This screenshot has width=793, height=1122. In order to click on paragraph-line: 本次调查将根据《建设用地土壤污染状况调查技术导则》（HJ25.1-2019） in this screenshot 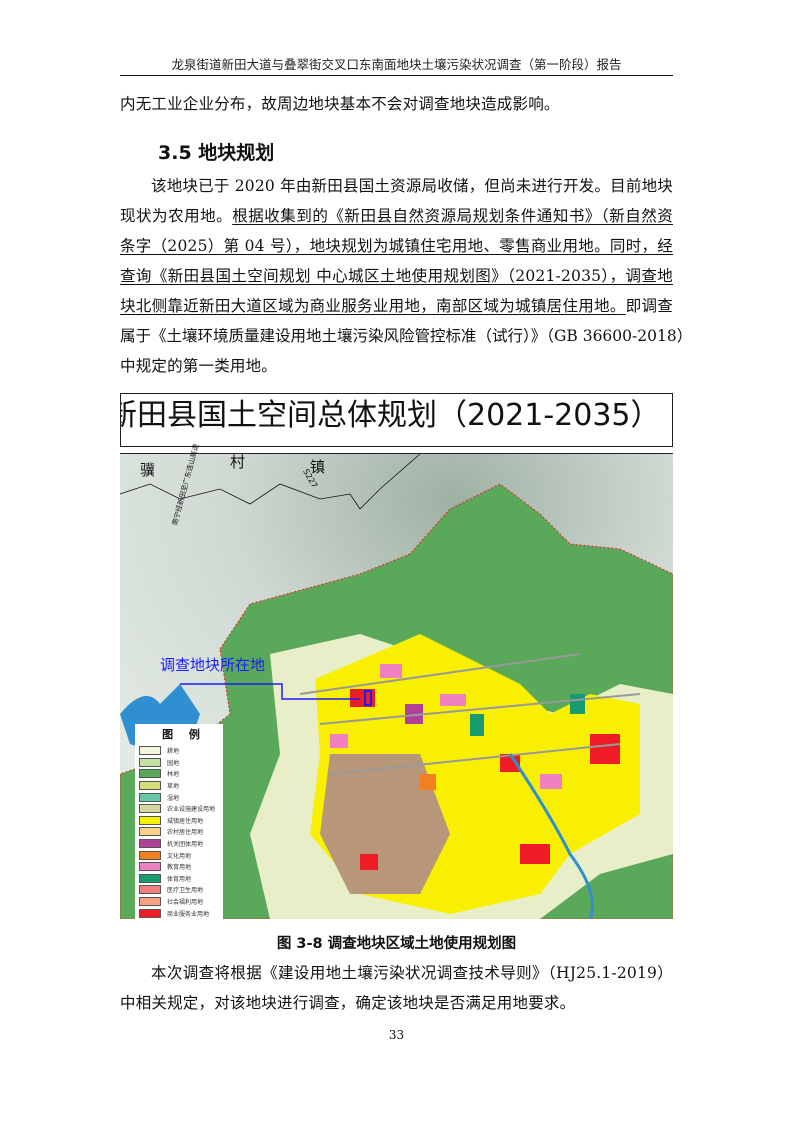, I will do `click(412, 973)`.